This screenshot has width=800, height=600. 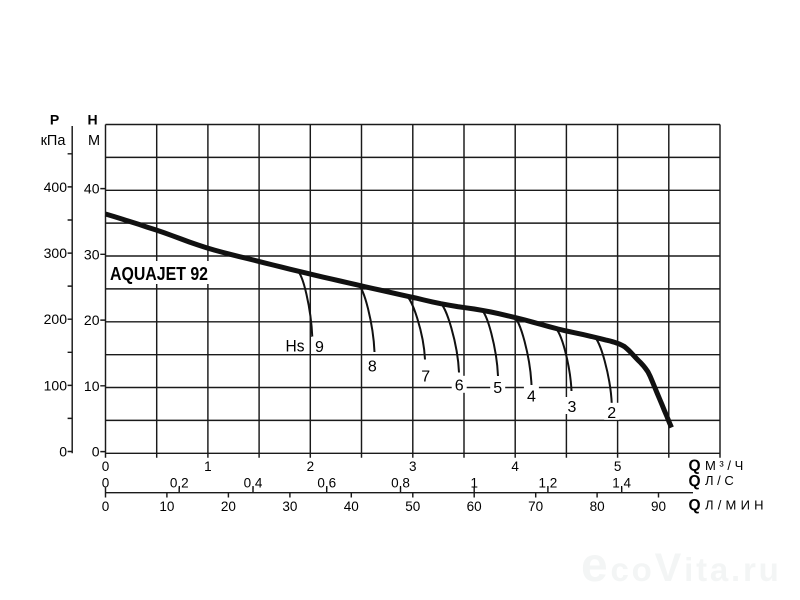 I want to click on svg-text: 0,4, so click(x=253, y=483).